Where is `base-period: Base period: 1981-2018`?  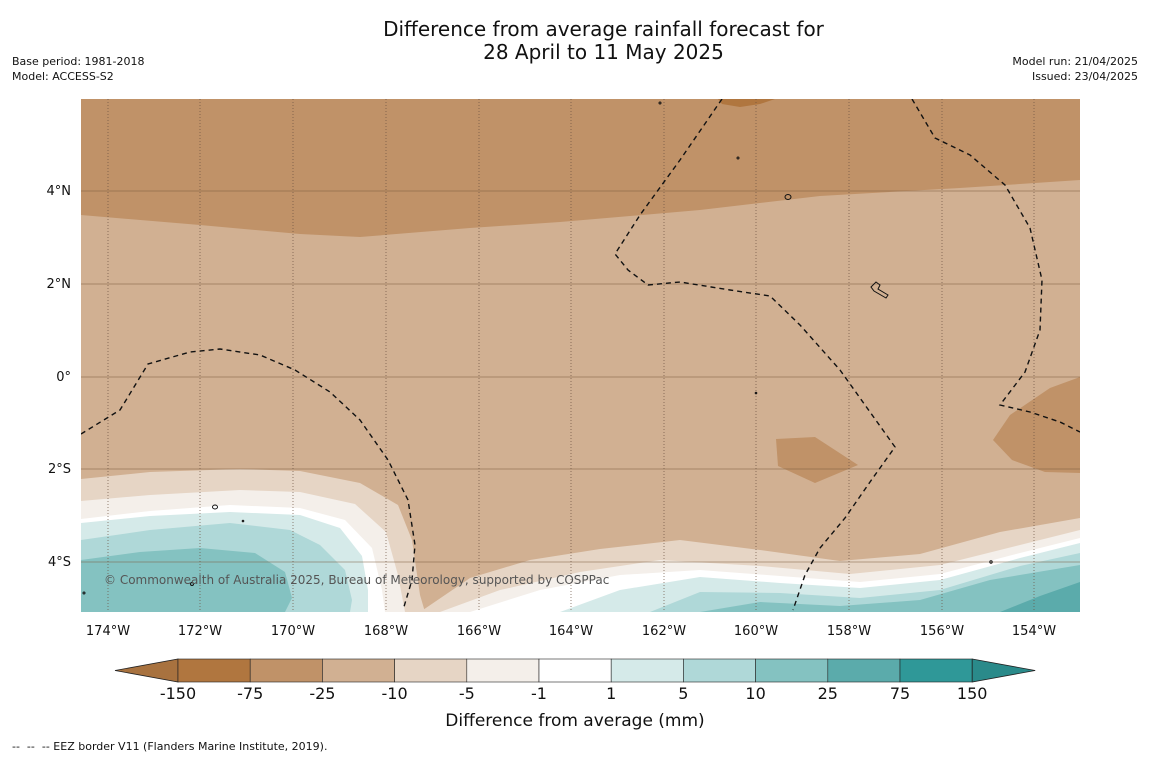
base-period: Base period: 1981-2018 is located at coordinates (78, 61).